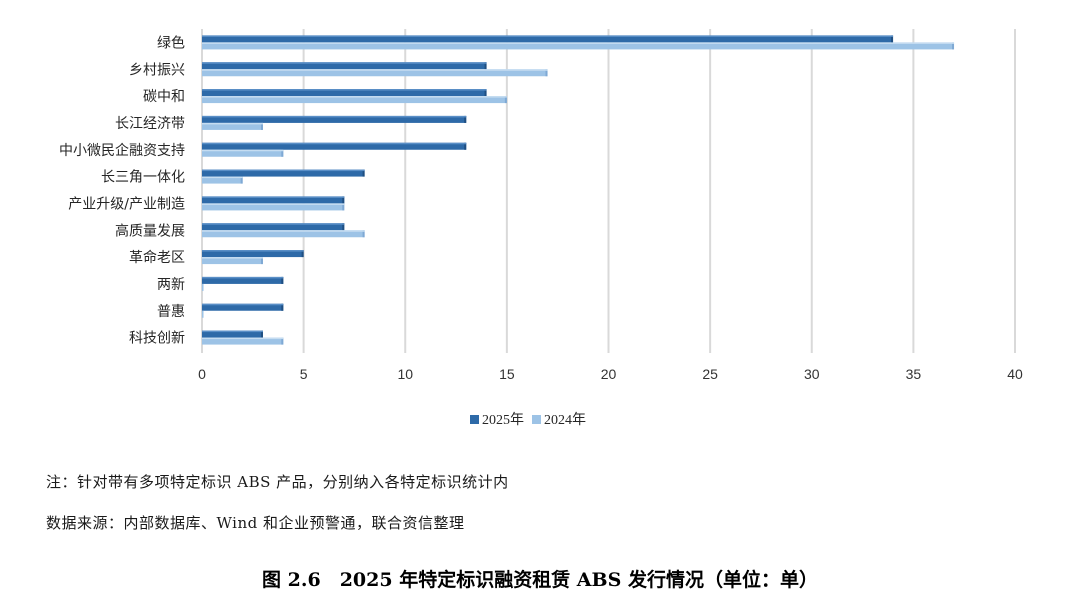  Describe the element at coordinates (503, 420) in the screenshot. I see `legend-label-2025: 2025年` at that location.